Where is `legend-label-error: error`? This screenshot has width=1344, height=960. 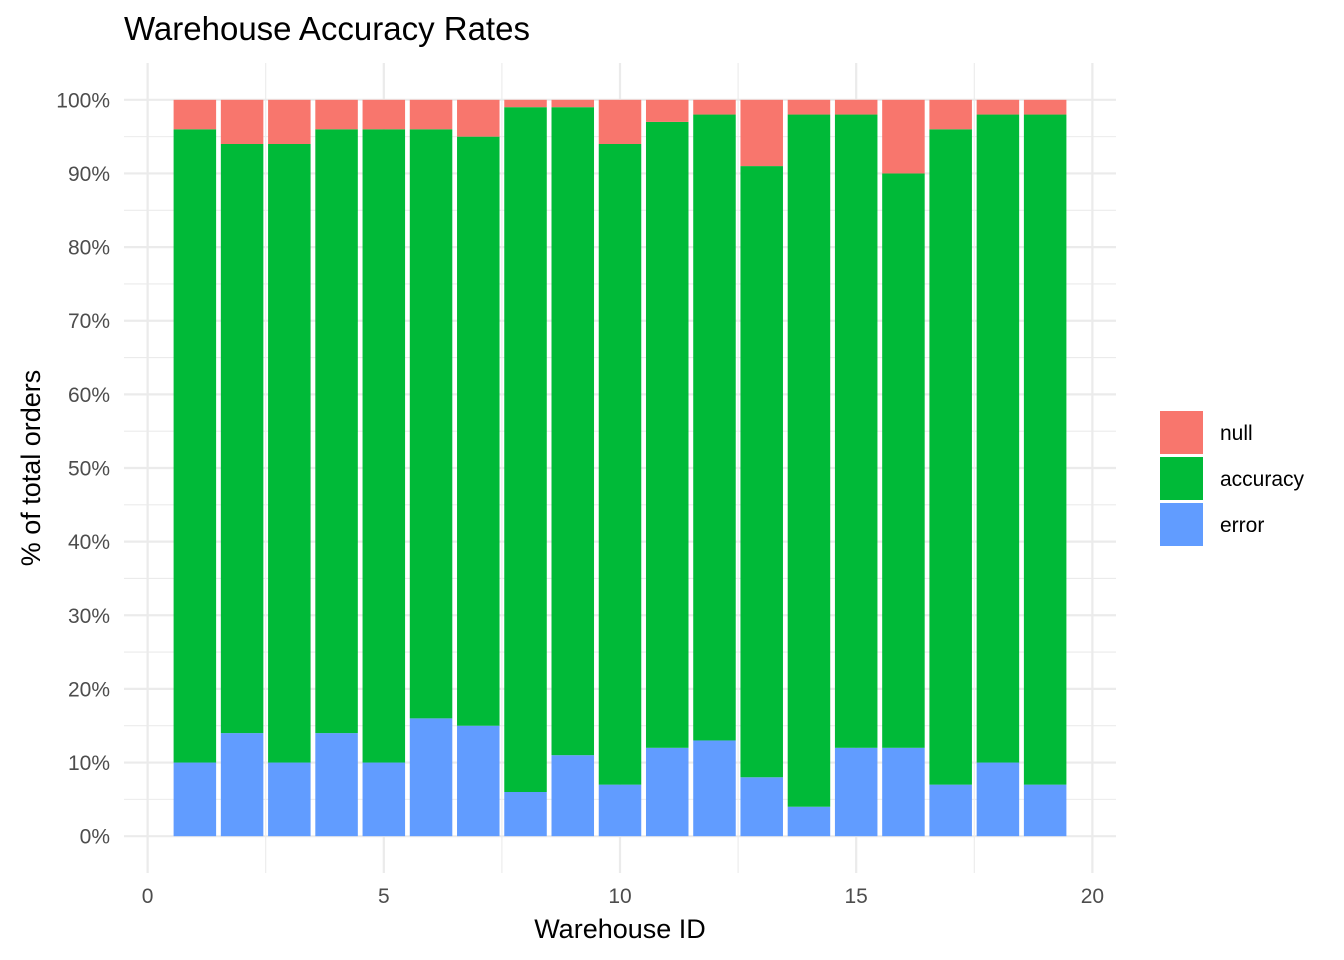 legend-label-error: error is located at coordinates (1242, 525).